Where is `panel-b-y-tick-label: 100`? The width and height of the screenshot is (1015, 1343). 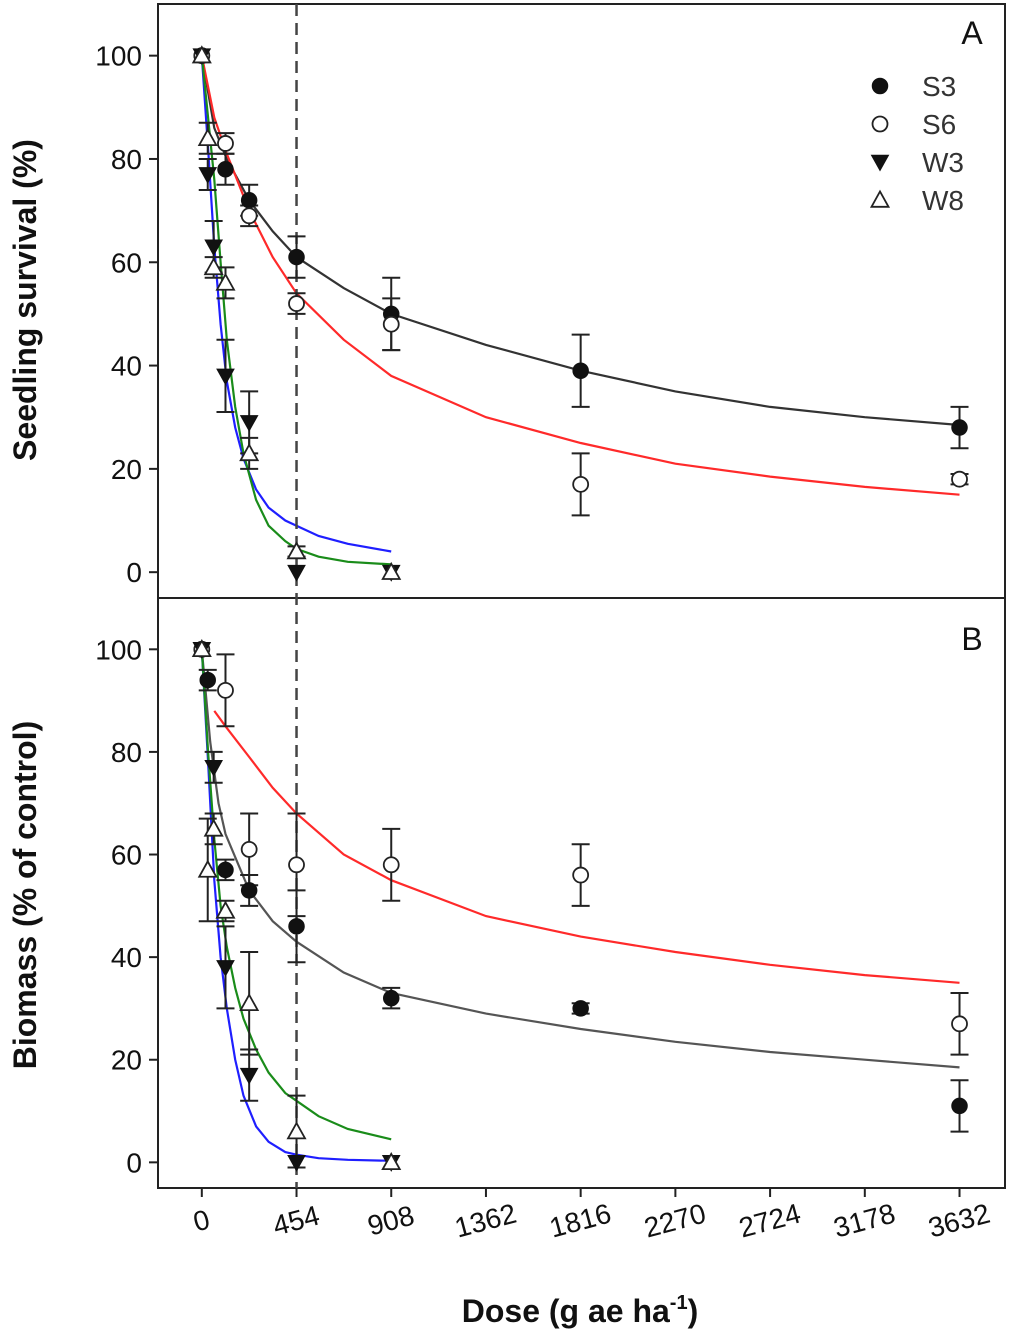
panel-b-y-tick-label: 100 is located at coordinates (118, 649).